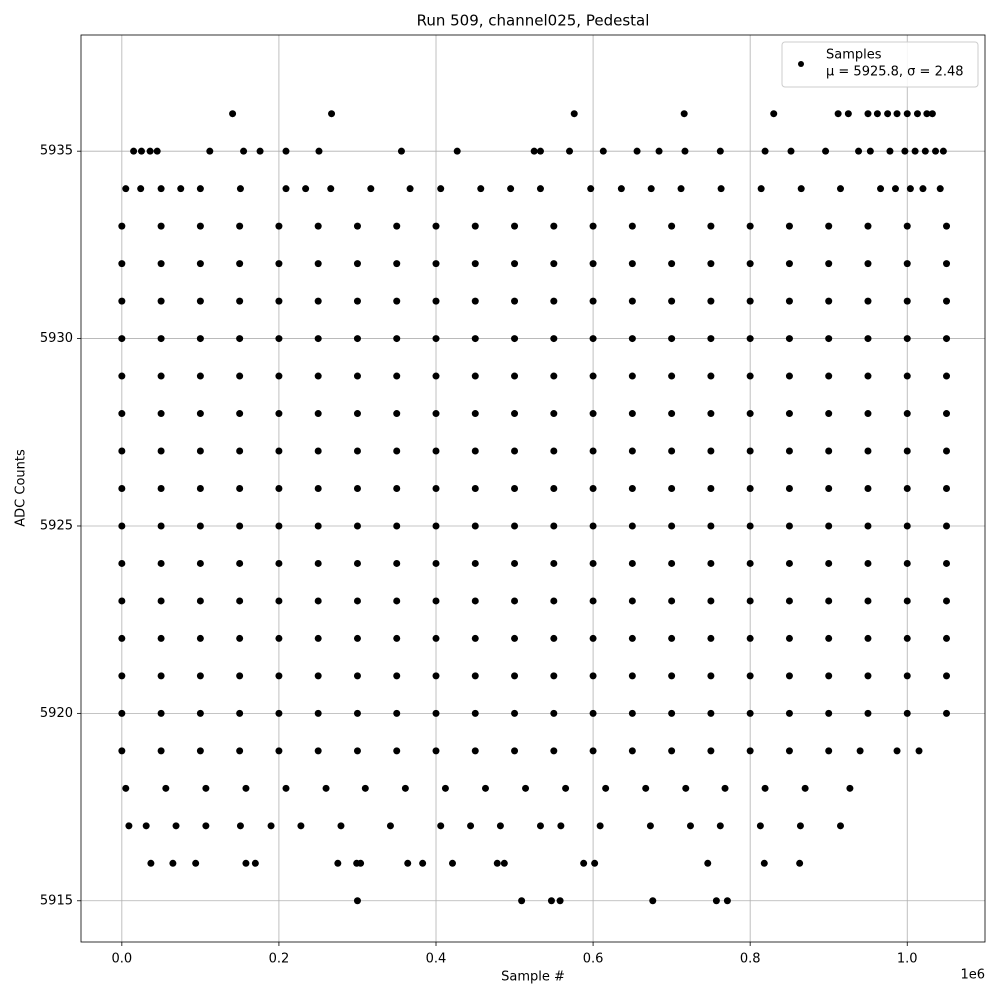 This screenshot has height=1000, width=1000. Describe the element at coordinates (533, 977) in the screenshot. I see `x-axis-label: Sample #` at that location.